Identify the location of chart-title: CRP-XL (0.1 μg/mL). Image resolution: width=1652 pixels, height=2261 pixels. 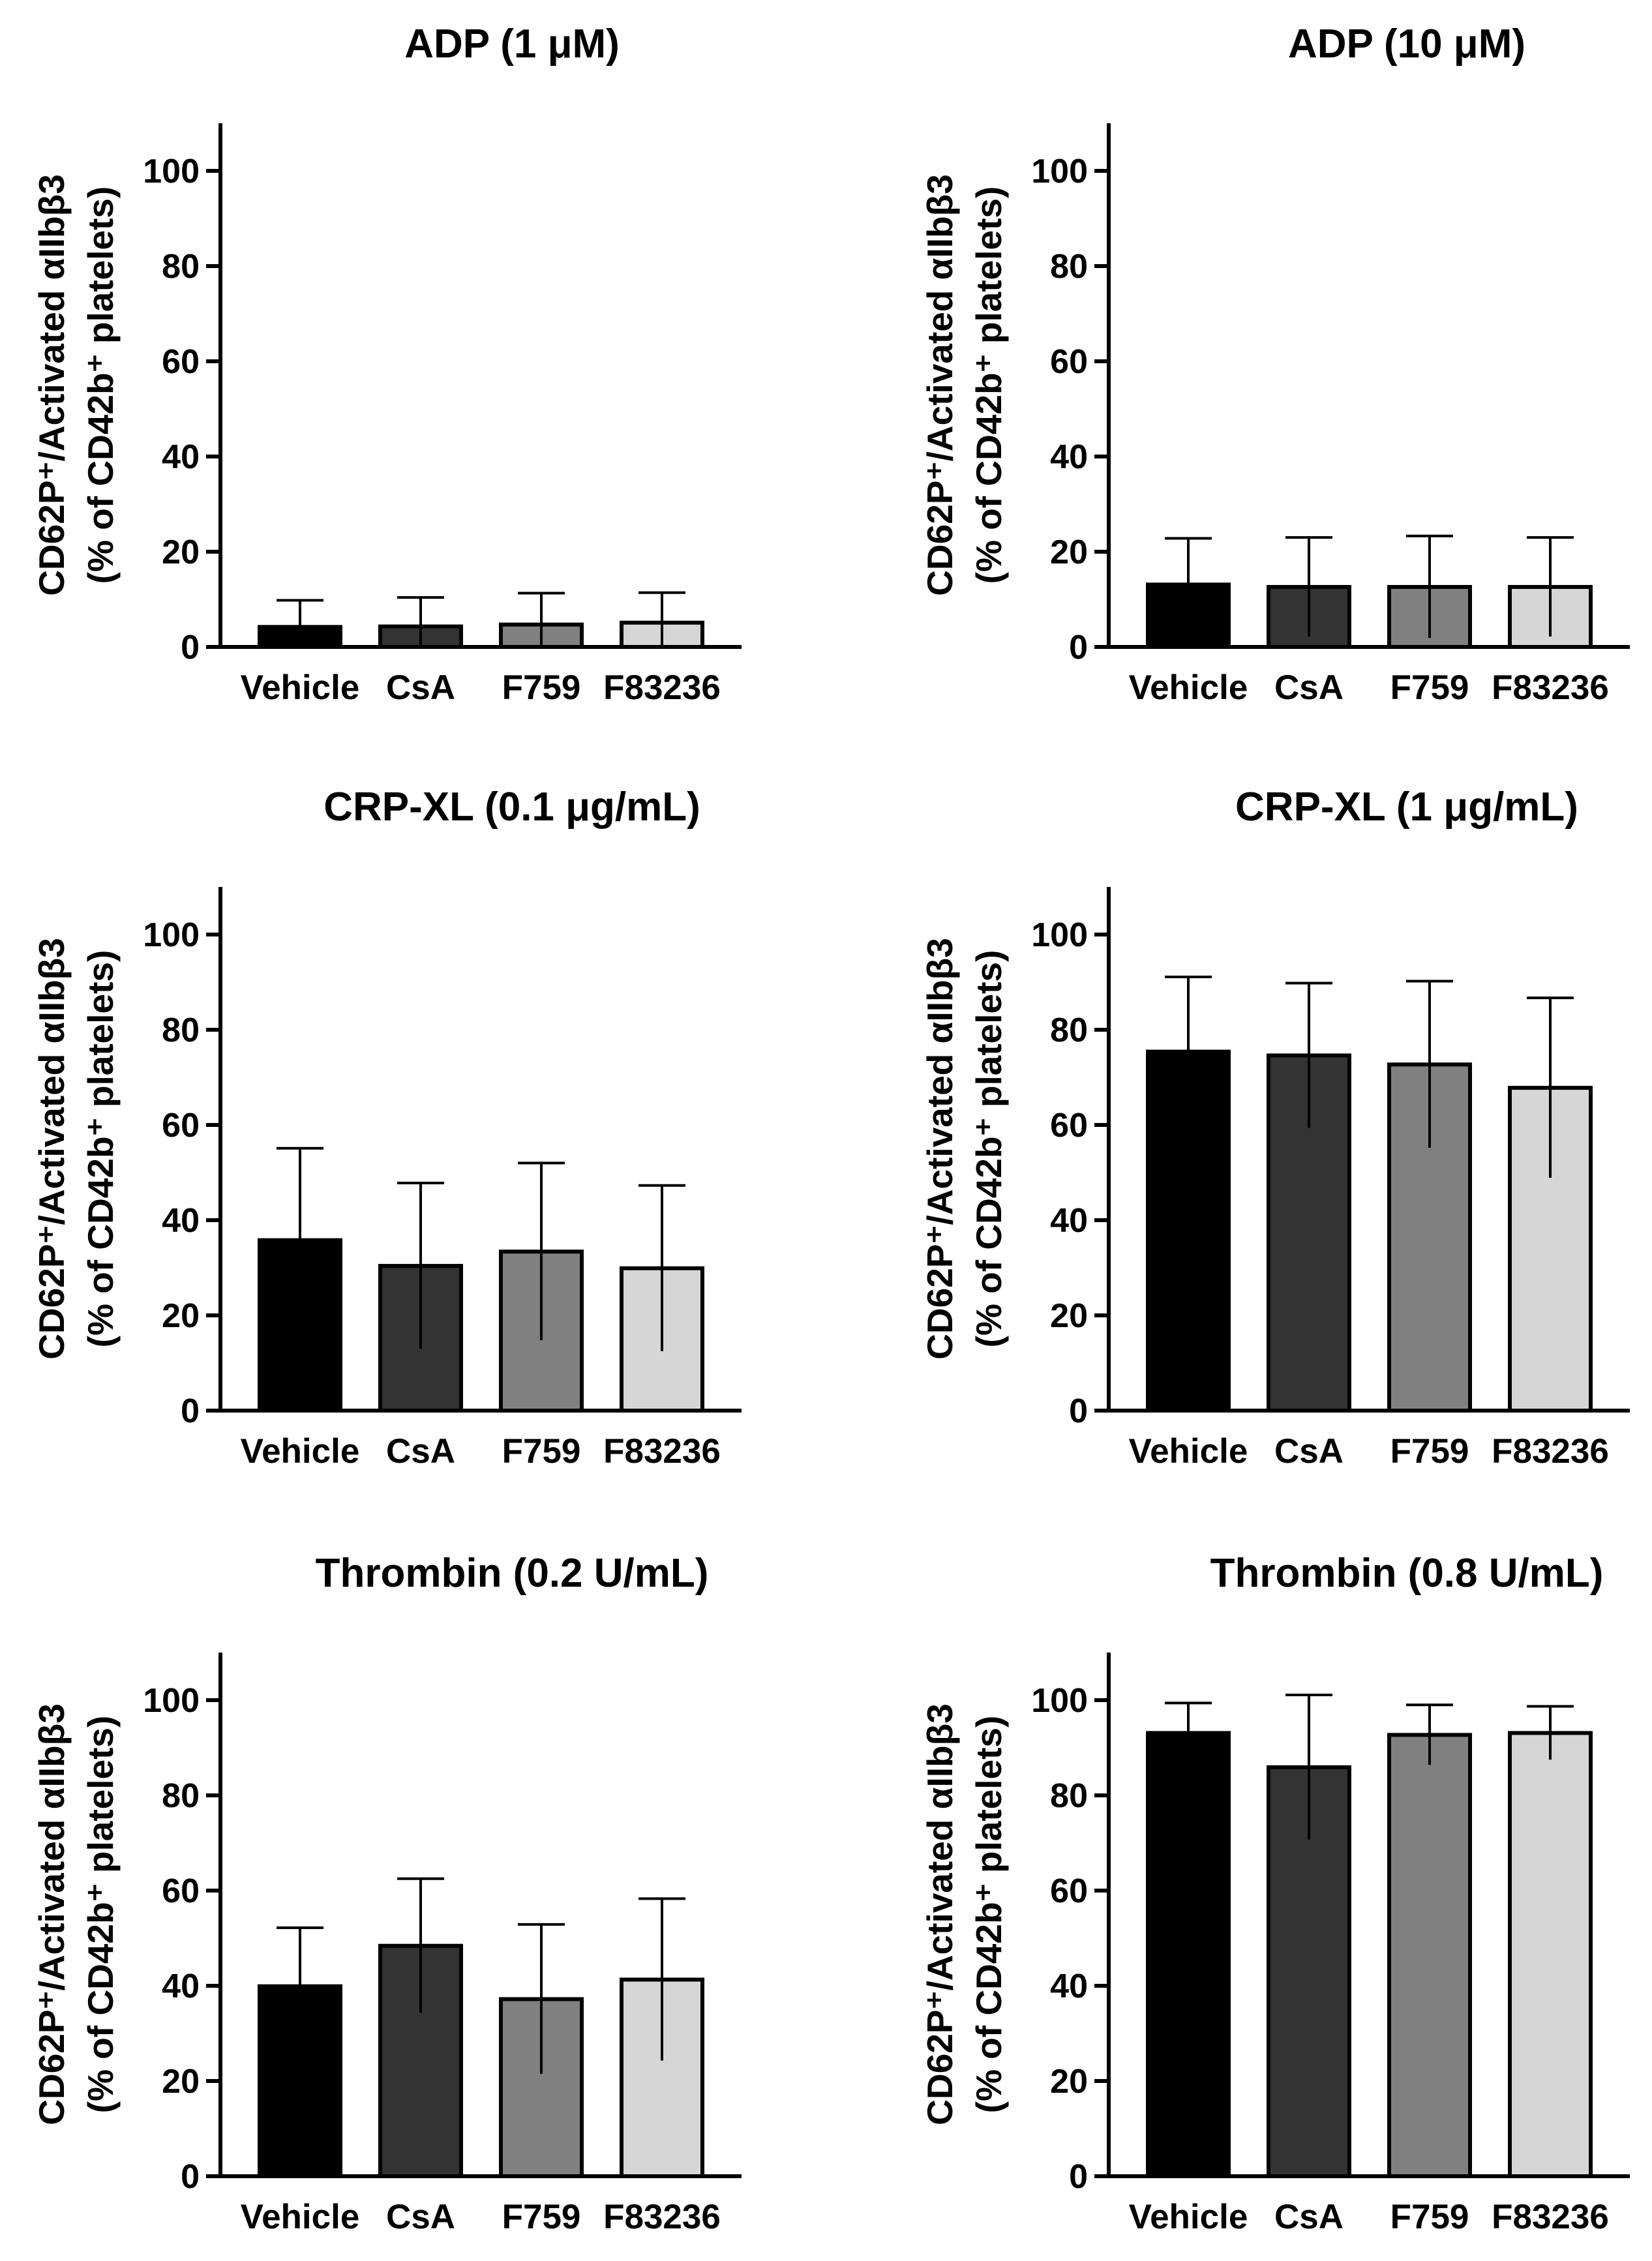
(512, 808).